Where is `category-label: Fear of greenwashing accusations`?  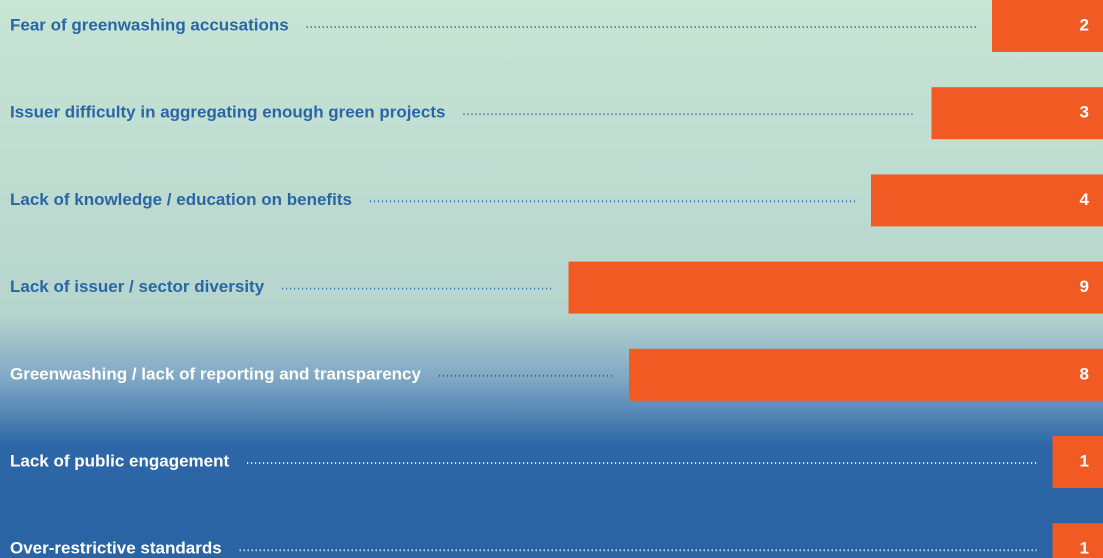
category-label: Fear of greenwashing accusations is located at coordinates (149, 24).